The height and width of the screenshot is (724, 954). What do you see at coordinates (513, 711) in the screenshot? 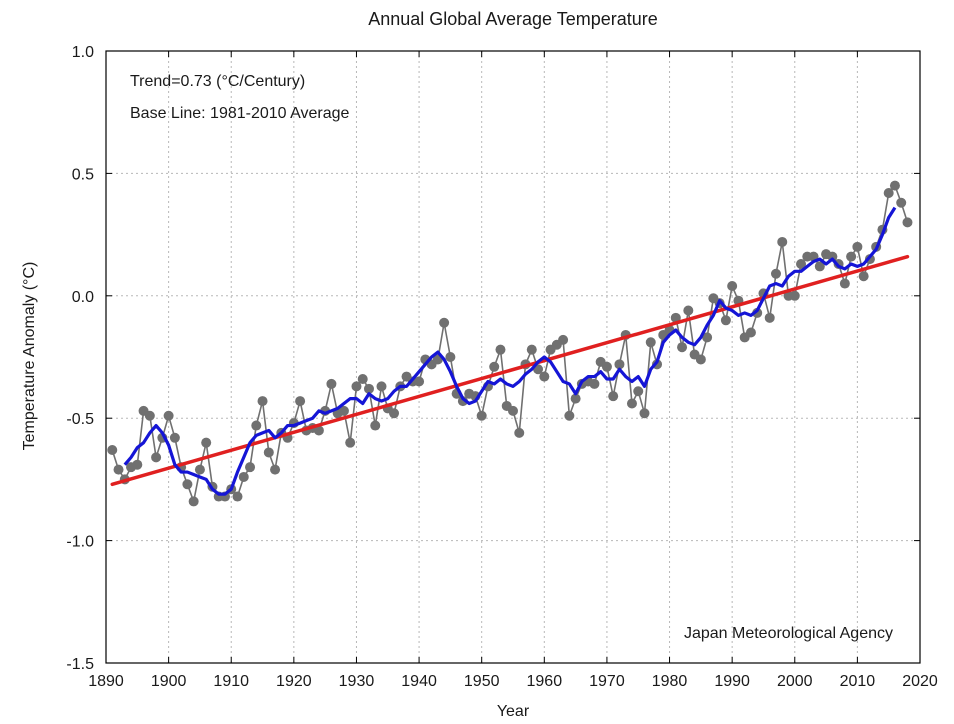
I see `x-axis-label: Year` at bounding box center [513, 711].